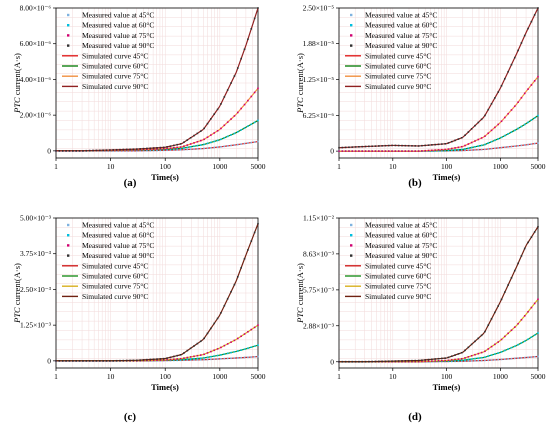 The width and height of the screenshot is (550, 429). Describe the element at coordinates (319, 8) in the screenshot. I see `y-tick-label: 2.50×10⁻⁵` at that location.